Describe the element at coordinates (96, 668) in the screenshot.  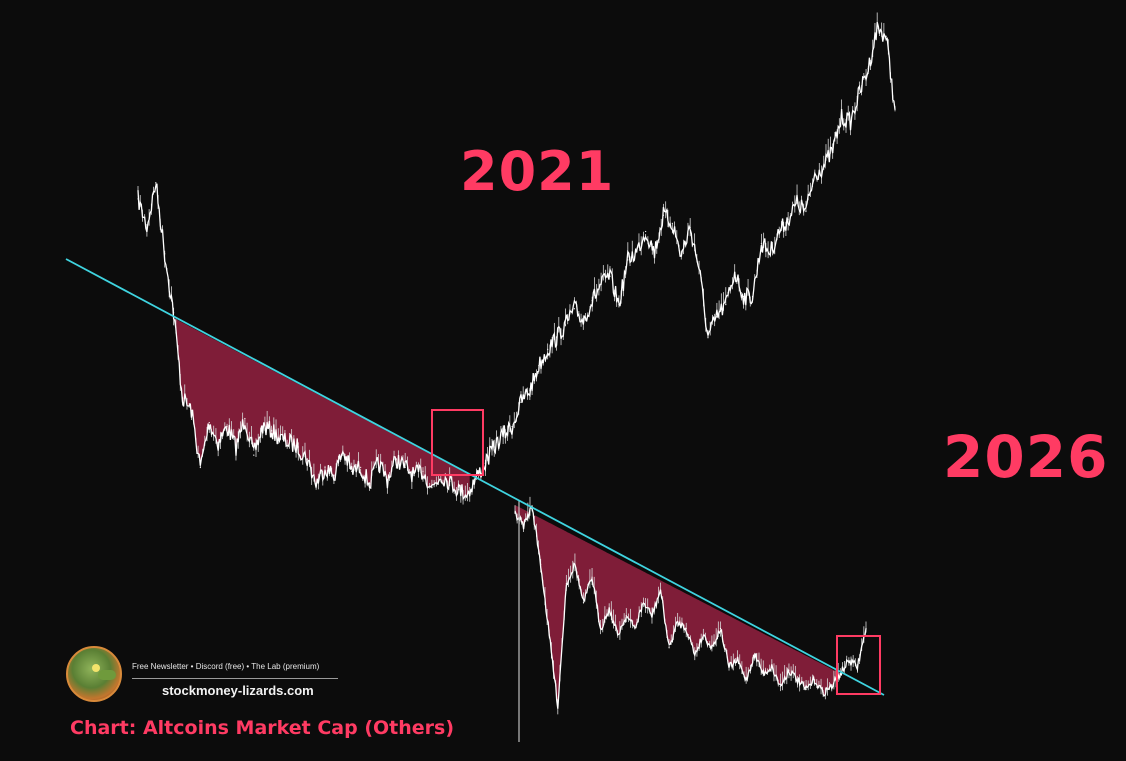
I see `logo-eye` at that location.